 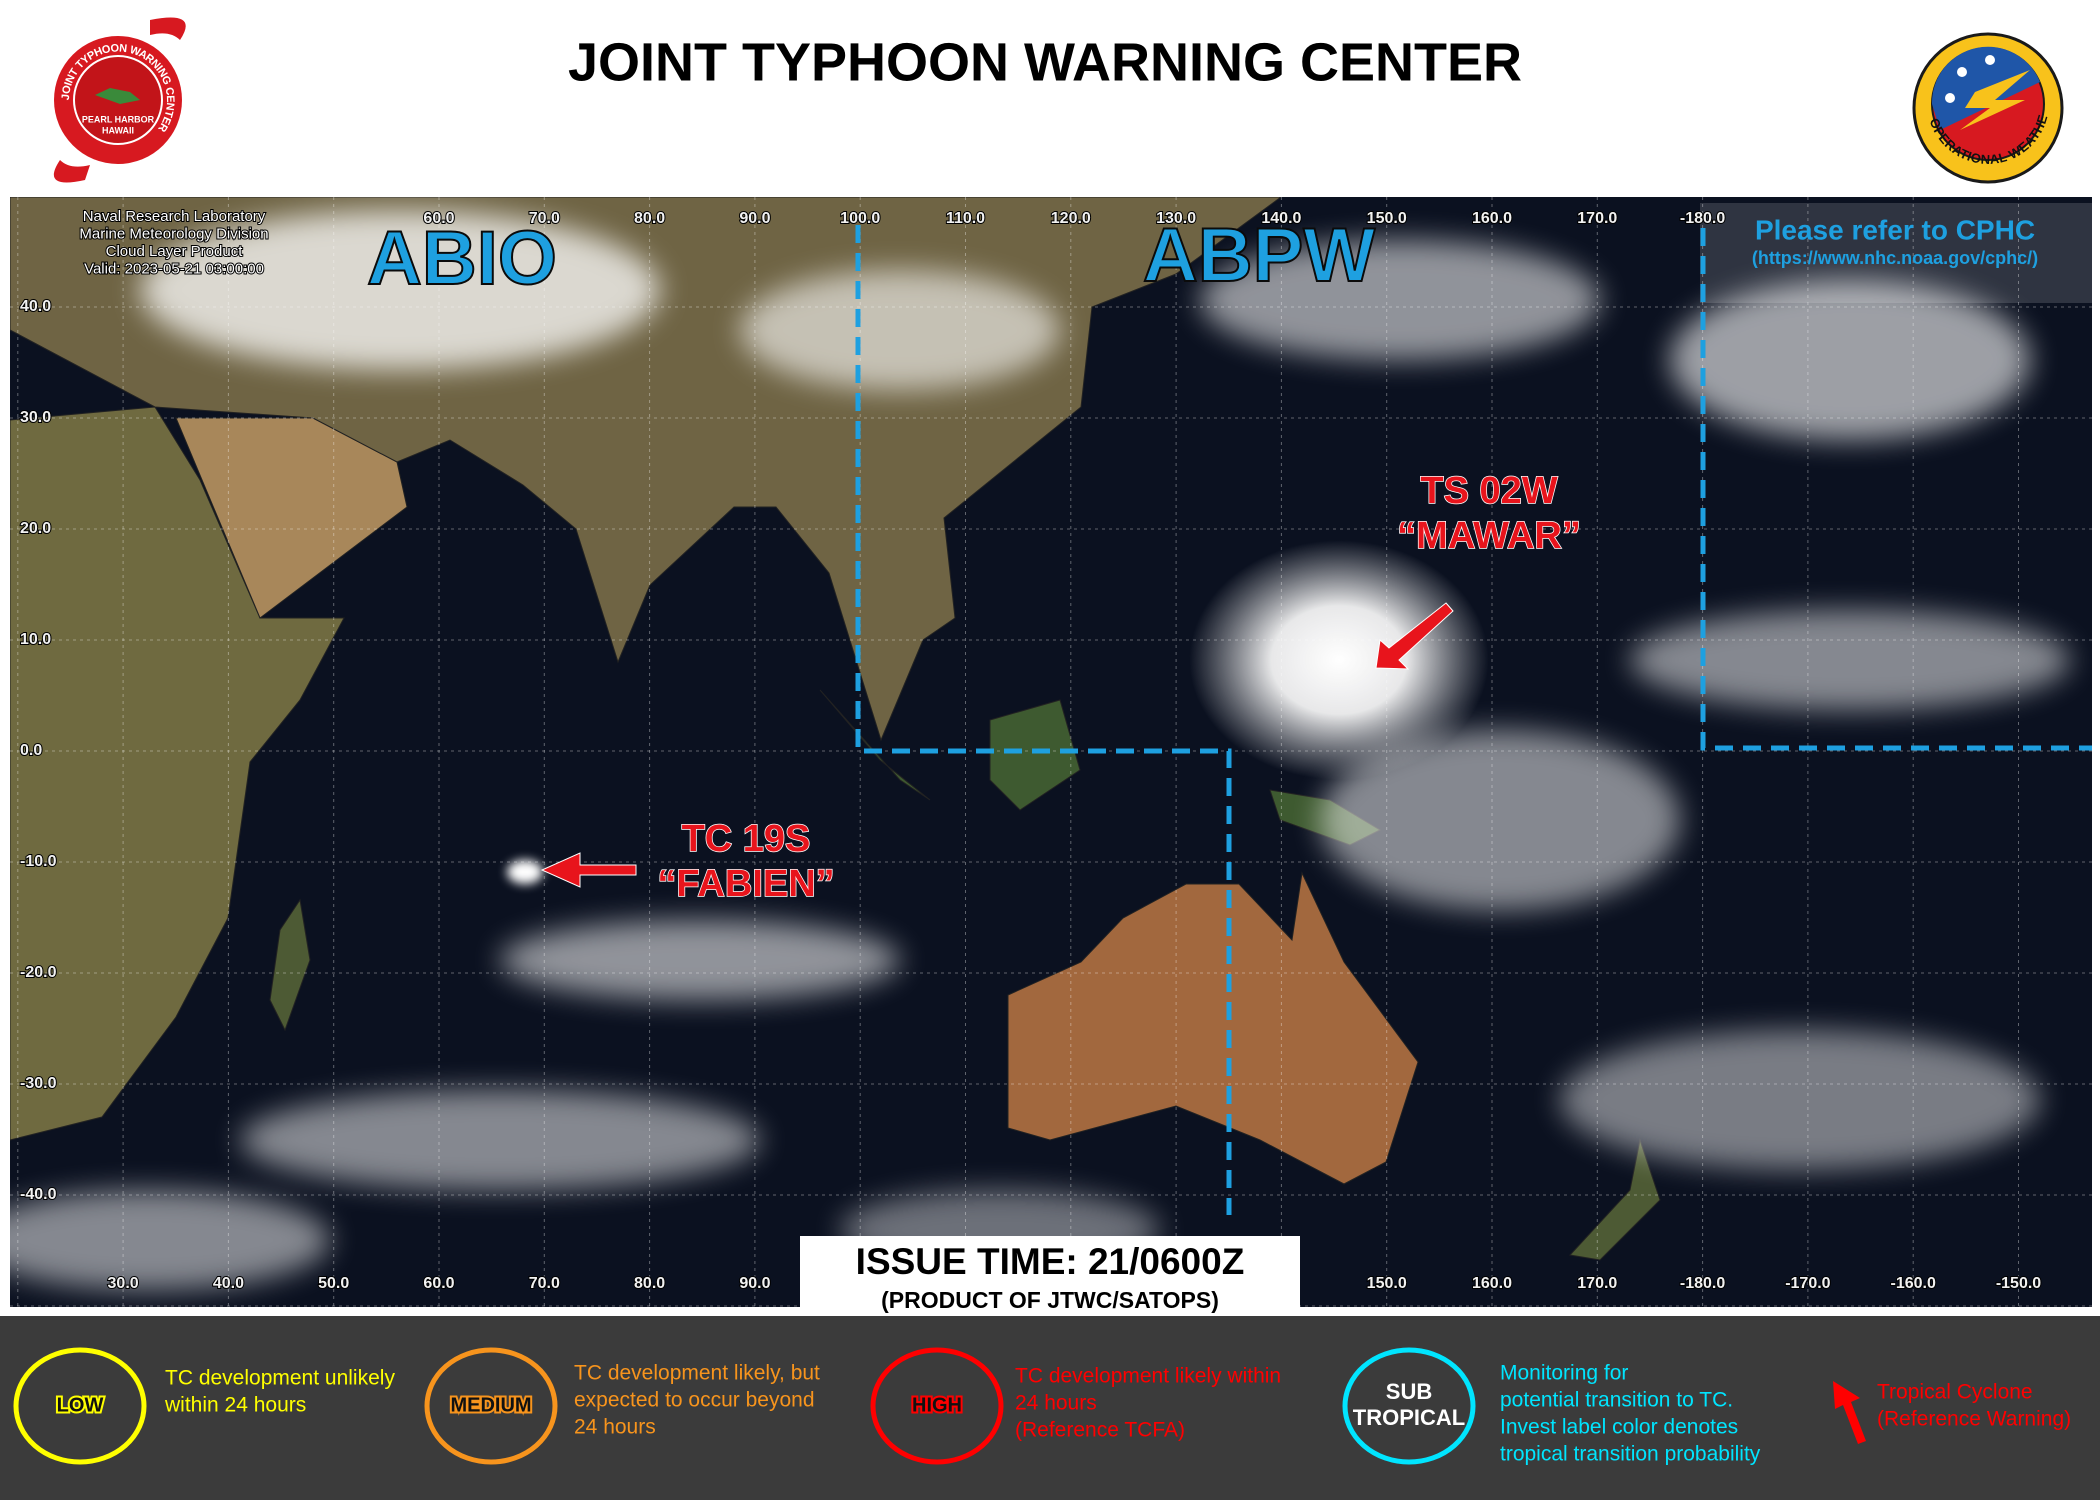 What do you see at coordinates (228, 1283) in the screenshot?
I see `lon-label: 40.0` at bounding box center [228, 1283].